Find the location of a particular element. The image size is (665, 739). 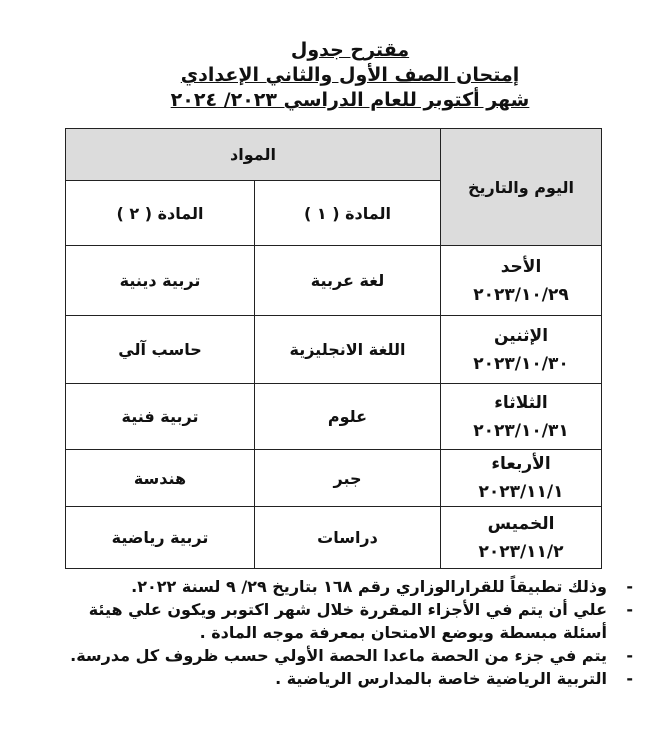

header-subject-1: المادة ( ١ ) is located at coordinates (347, 213).